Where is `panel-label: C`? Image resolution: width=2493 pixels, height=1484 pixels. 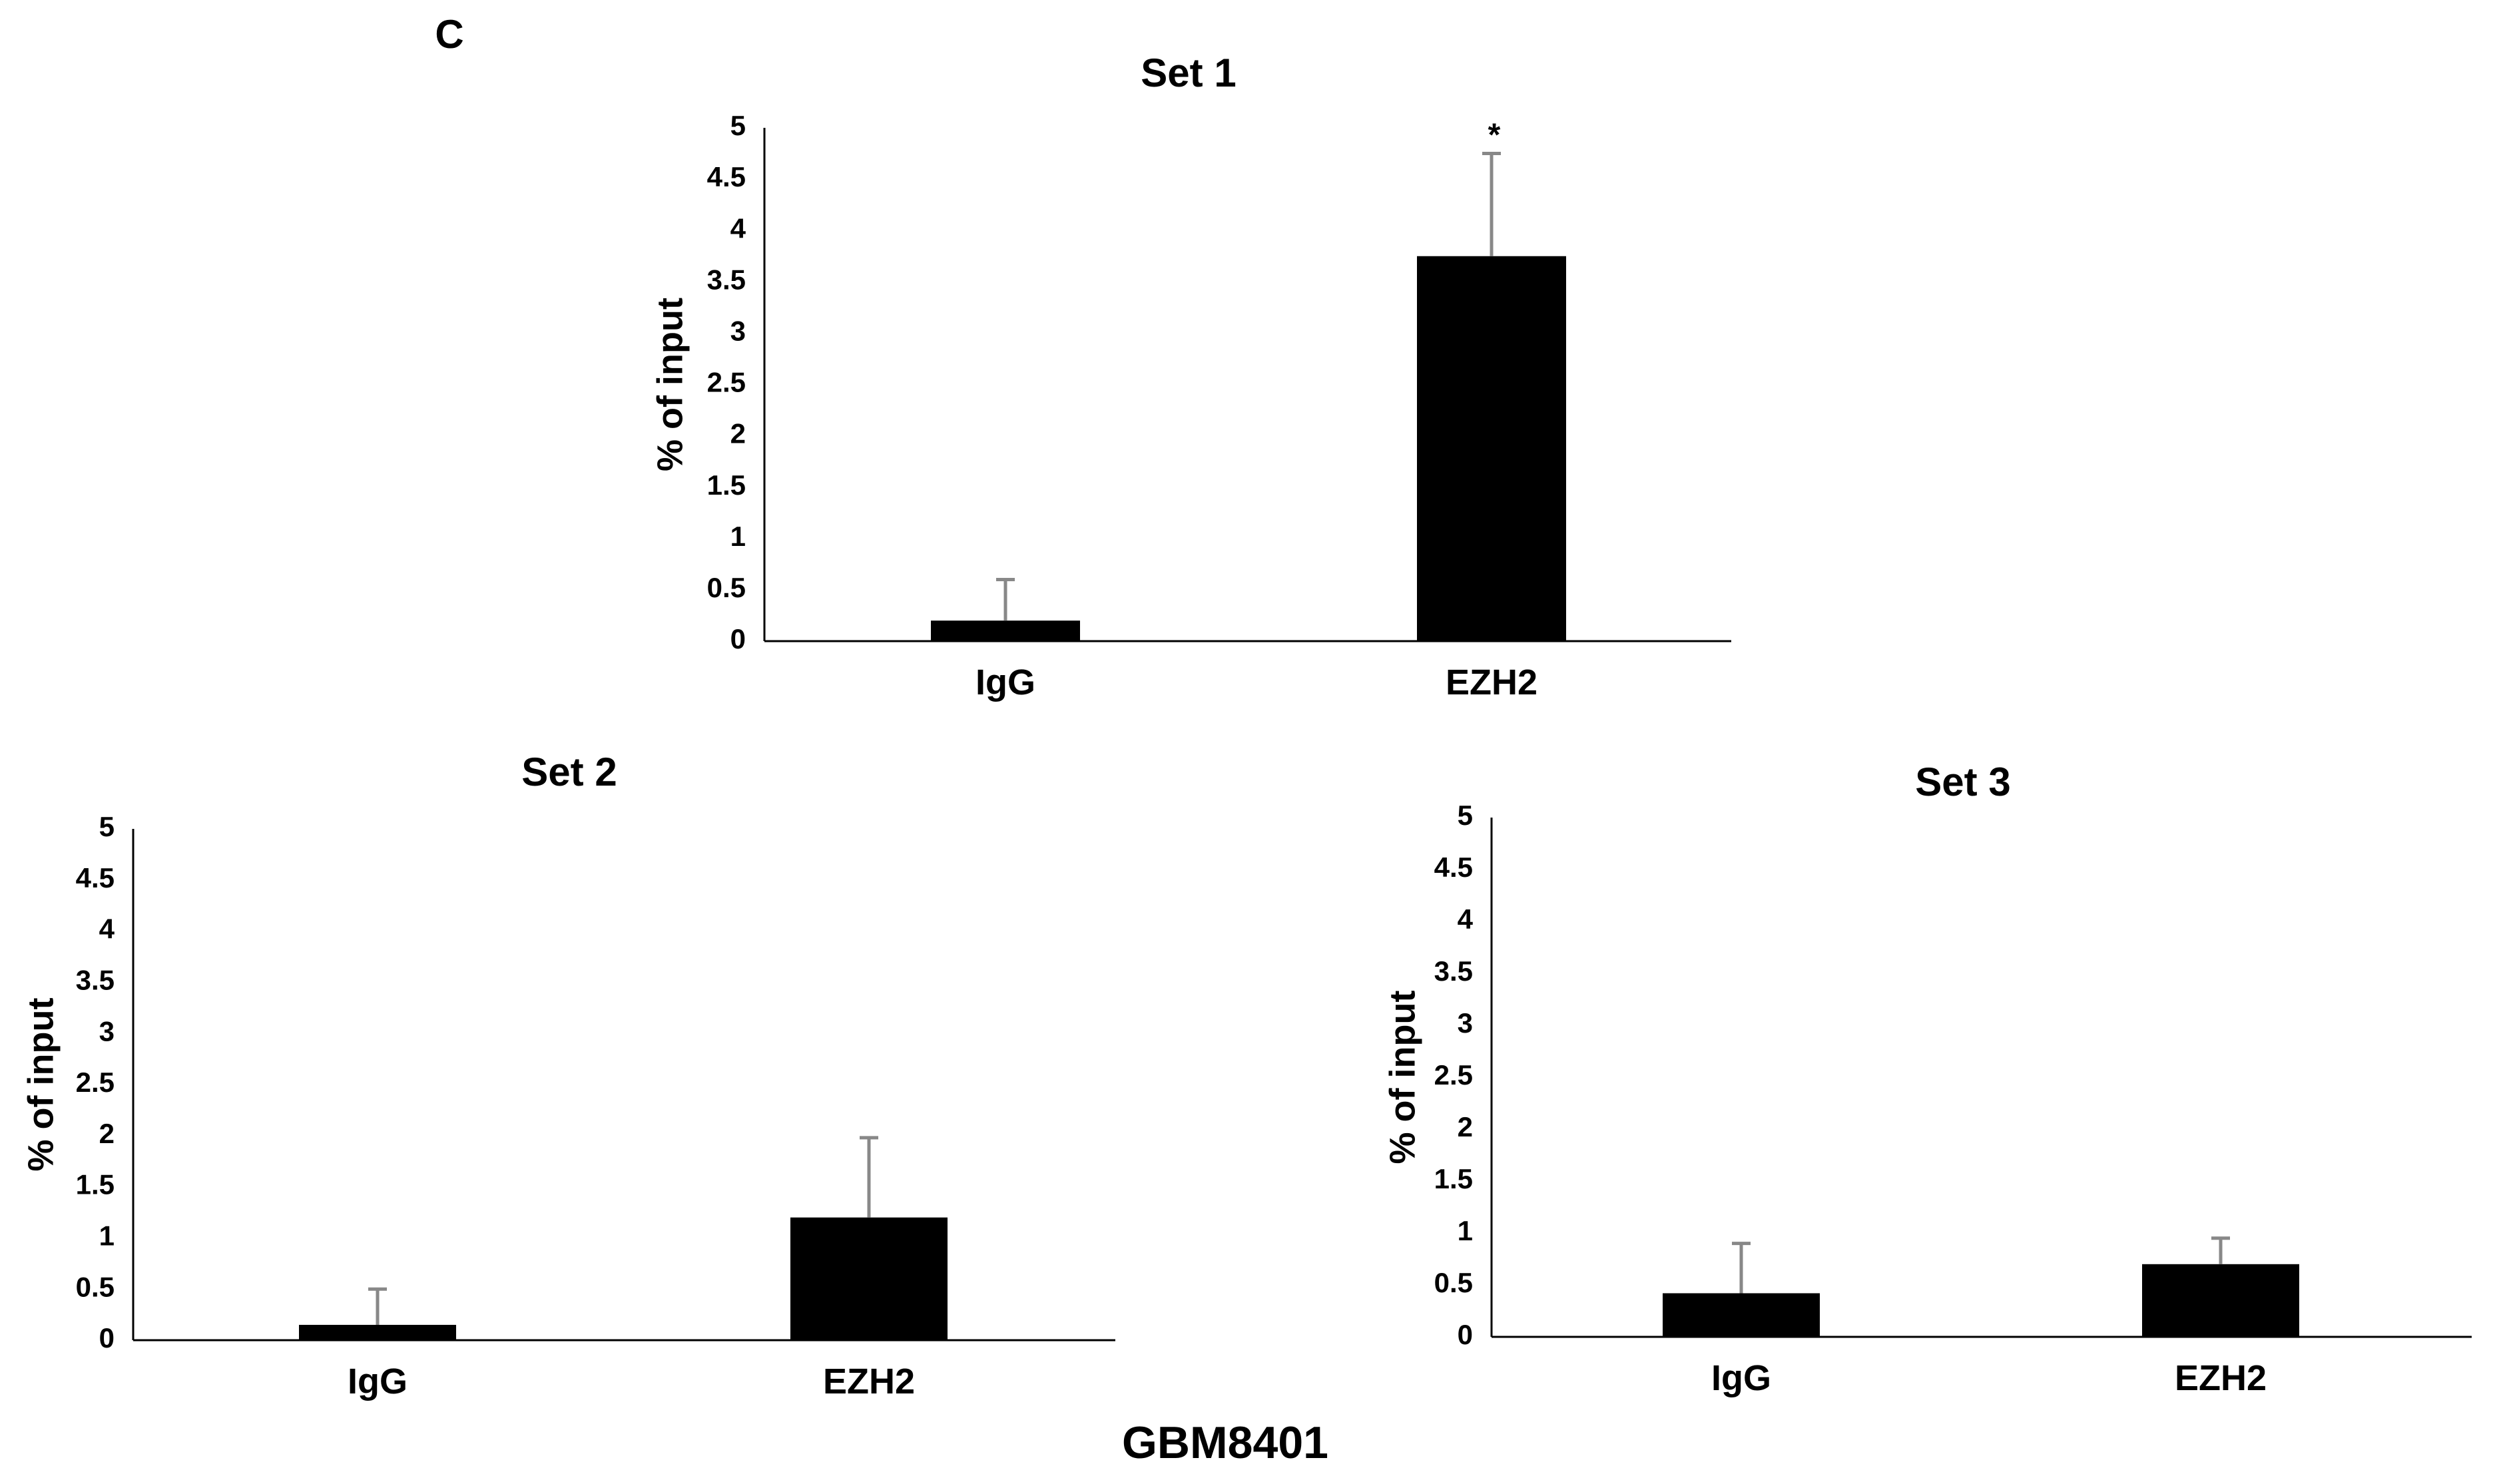
panel-label: C is located at coordinates (449, 34).